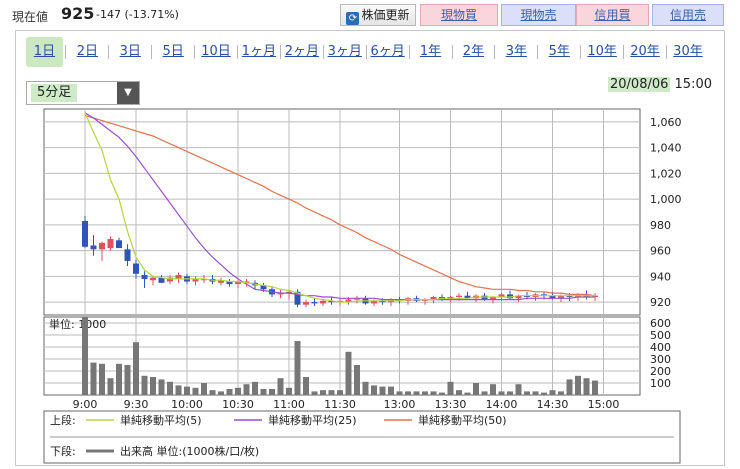 Image resolution: width=740 pixels, height=469 pixels. I want to click on y-tick-label: 920, so click(660, 302).